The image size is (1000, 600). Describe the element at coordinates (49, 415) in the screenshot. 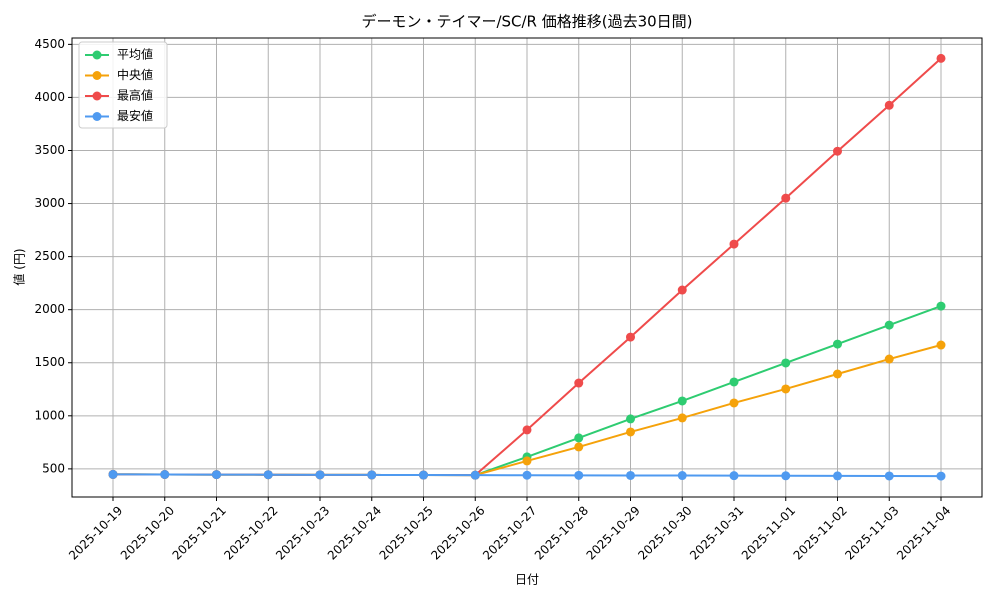

I see `y-tick-label: 1000` at that location.